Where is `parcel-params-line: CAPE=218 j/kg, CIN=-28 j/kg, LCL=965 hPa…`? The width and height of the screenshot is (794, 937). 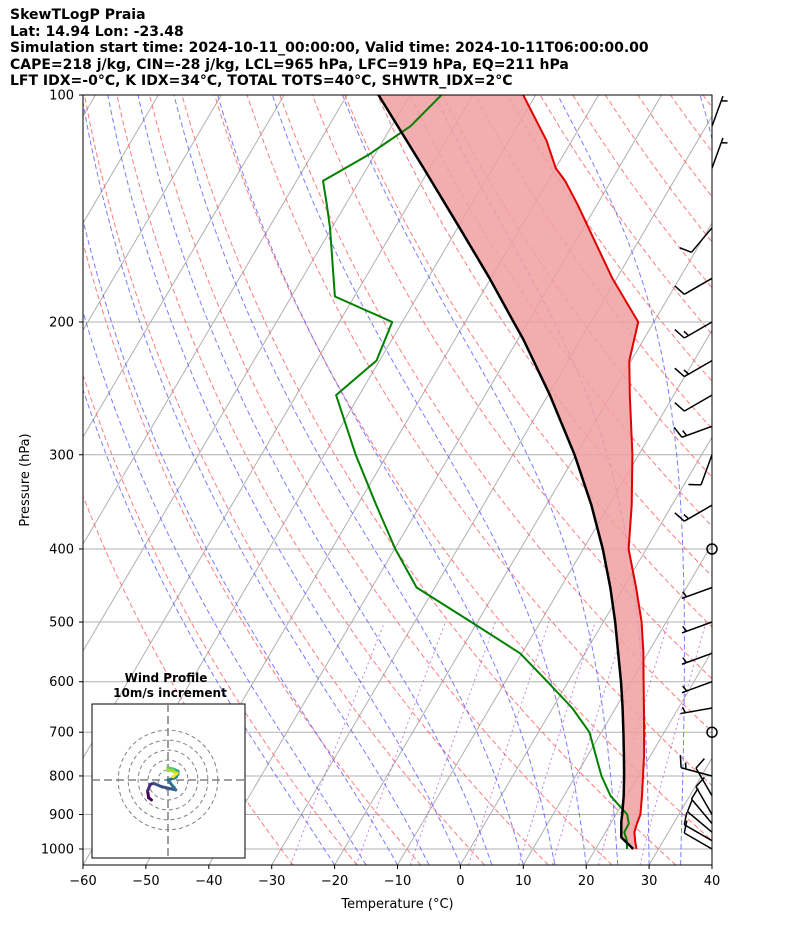
parcel-params-line: CAPE=218 j/kg, CIN=-28 j/kg, LCL=965 hPa… is located at coordinates (289, 64).